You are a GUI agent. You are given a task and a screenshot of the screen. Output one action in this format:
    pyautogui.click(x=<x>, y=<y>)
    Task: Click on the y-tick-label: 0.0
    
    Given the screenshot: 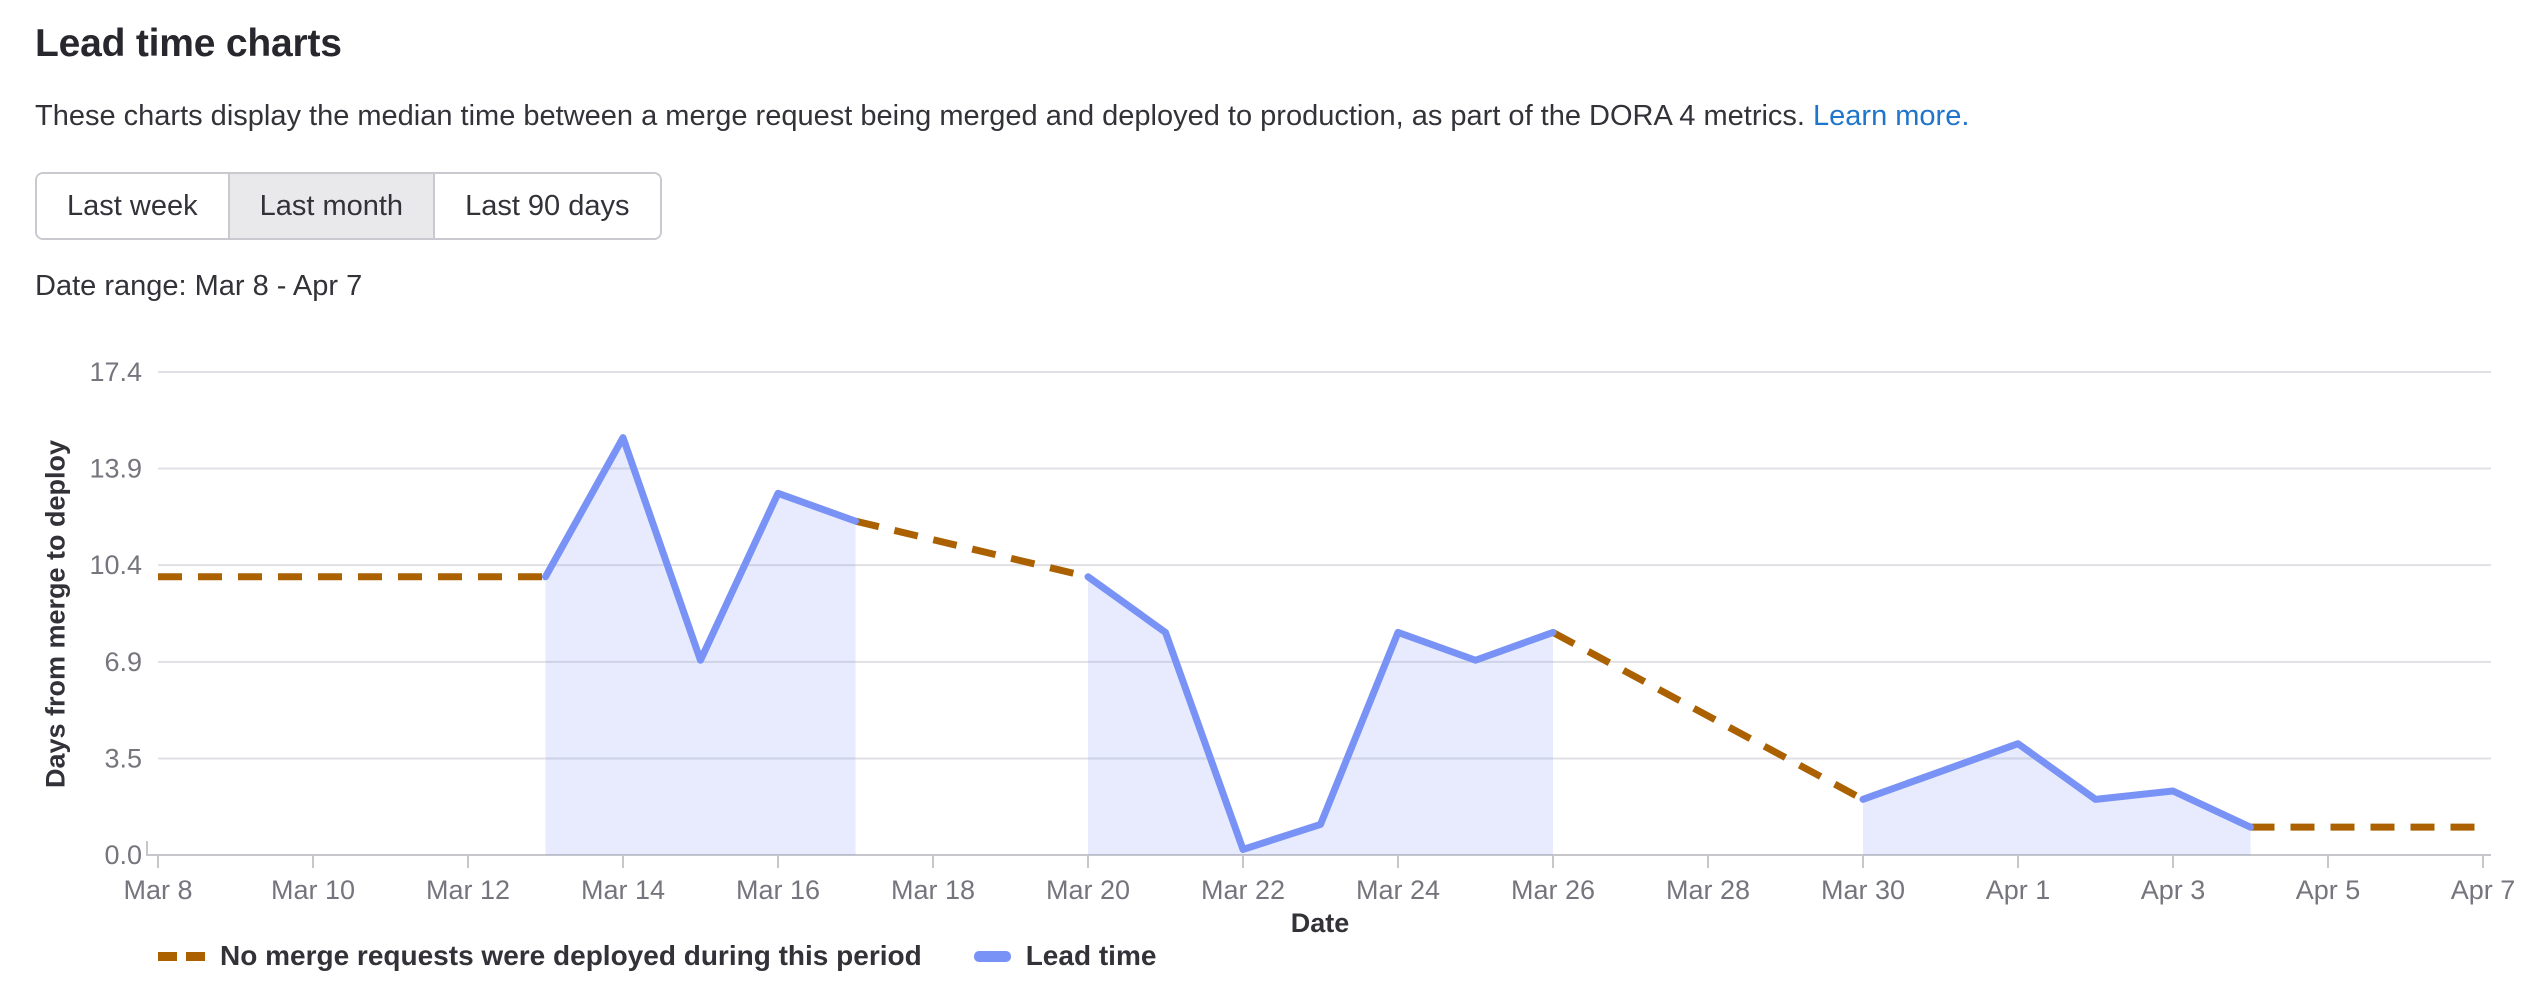 What is the action you would take?
    pyautogui.click(x=123, y=855)
    